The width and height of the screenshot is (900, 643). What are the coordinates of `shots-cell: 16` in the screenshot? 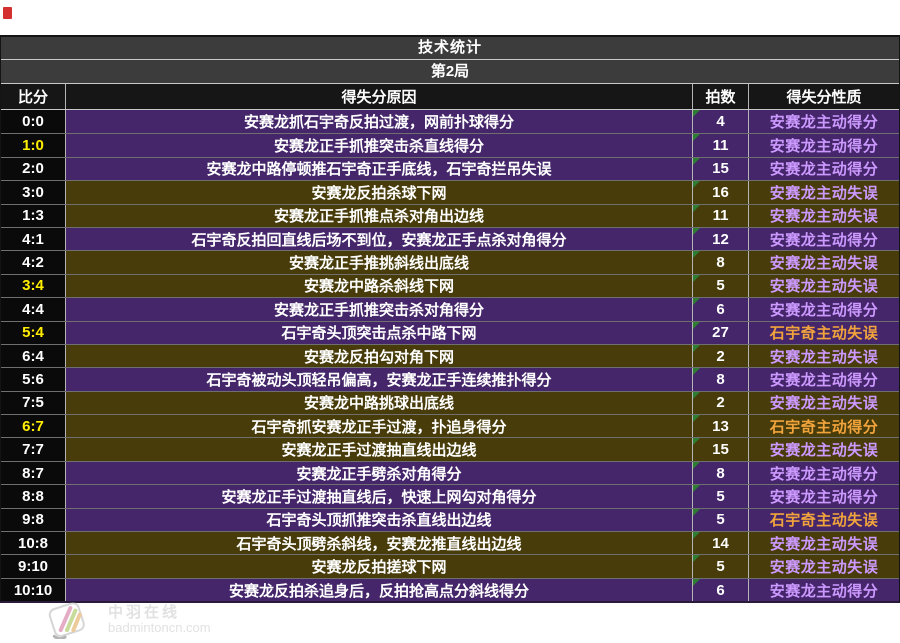 It's located at (721, 192).